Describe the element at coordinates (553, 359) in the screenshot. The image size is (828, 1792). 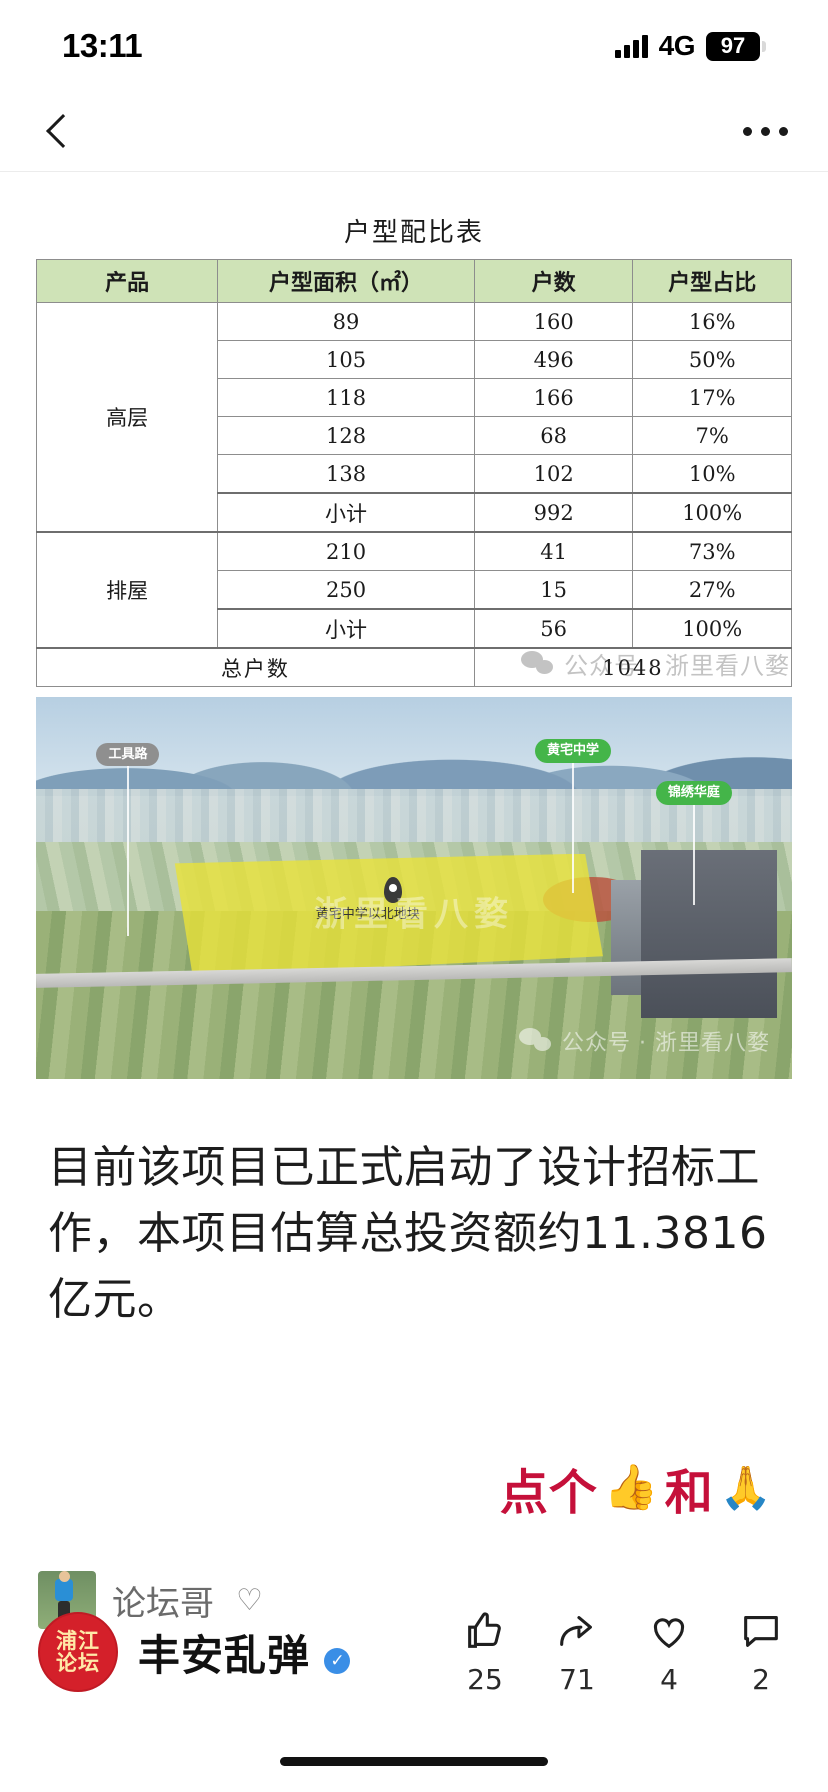
I see `cell-count: 496` at that location.